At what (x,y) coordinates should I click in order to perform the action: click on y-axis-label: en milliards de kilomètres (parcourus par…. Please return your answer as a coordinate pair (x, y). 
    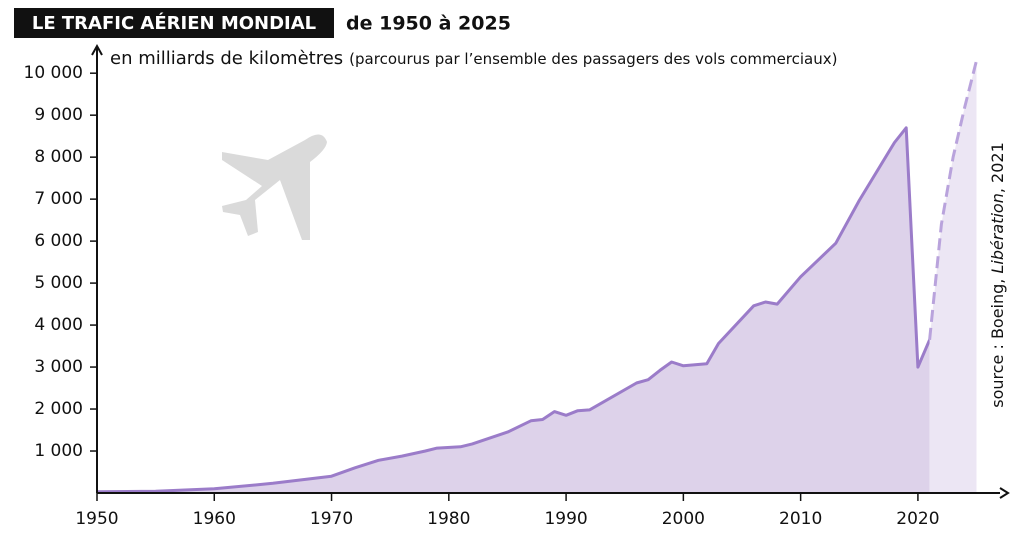
    Looking at the image, I should click on (474, 58).